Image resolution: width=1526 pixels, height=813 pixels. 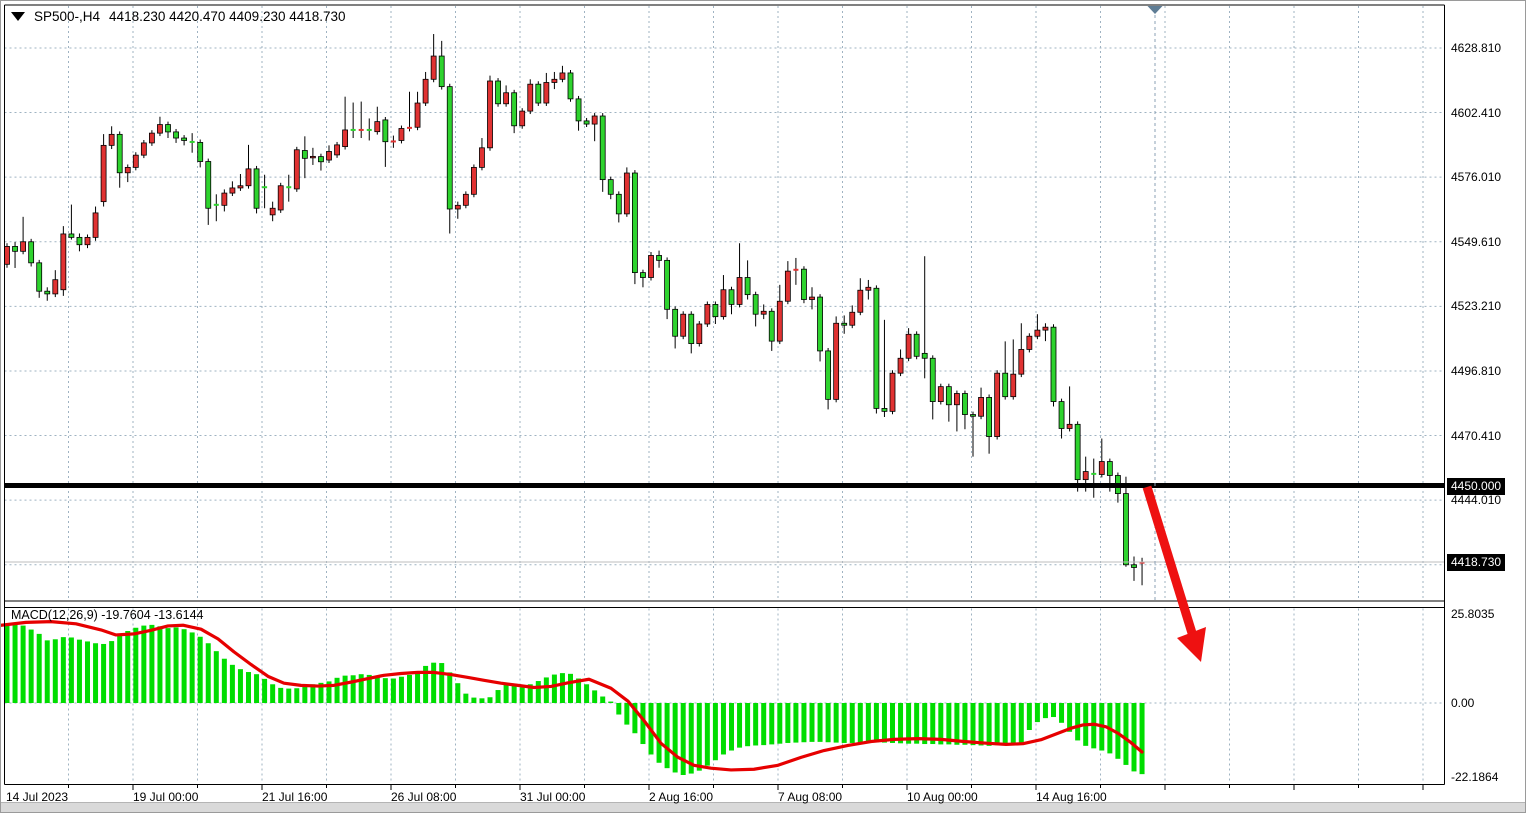 I want to click on bottom-strip, so click(x=763, y=807).